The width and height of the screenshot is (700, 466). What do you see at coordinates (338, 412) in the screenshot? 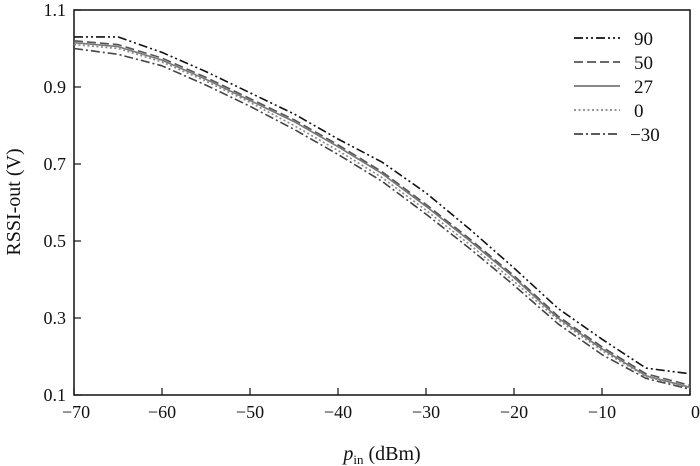
I see `x-tick-label: −40` at bounding box center [338, 412].